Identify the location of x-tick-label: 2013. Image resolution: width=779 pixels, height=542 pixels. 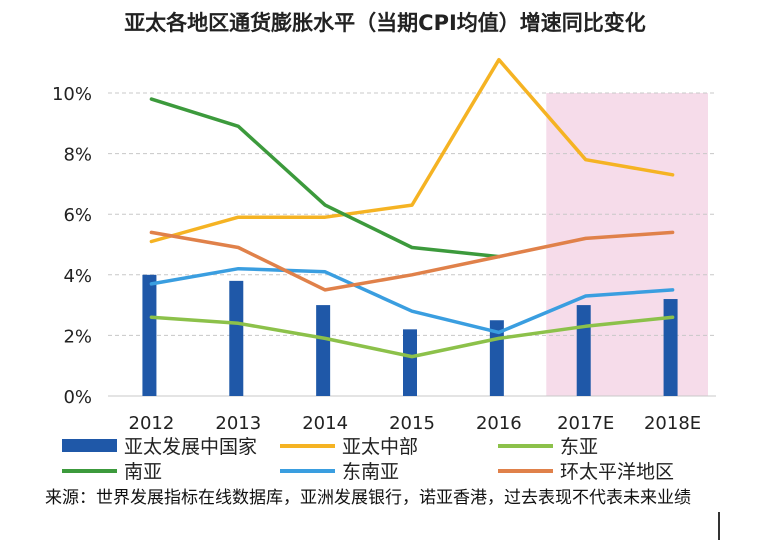
(238, 423).